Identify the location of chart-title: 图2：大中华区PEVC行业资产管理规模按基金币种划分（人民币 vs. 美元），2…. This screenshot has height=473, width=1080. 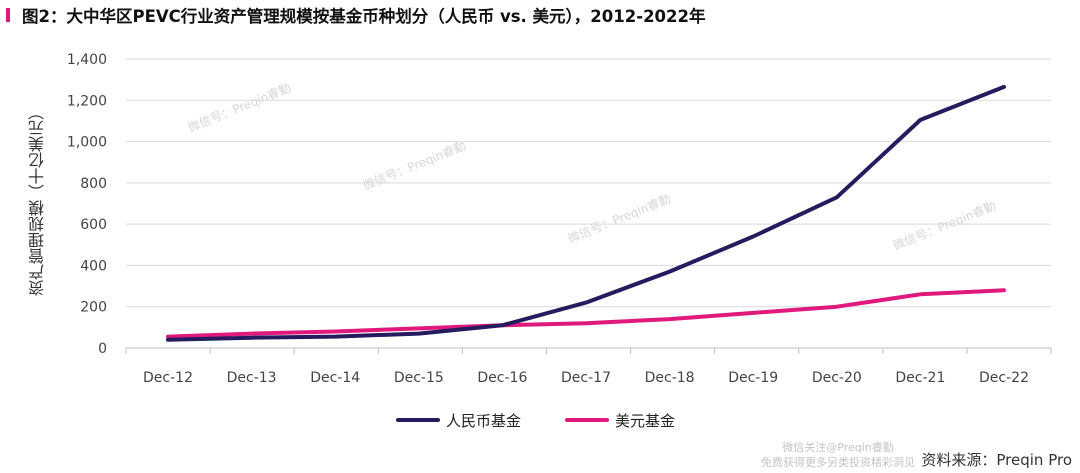
(364, 16).